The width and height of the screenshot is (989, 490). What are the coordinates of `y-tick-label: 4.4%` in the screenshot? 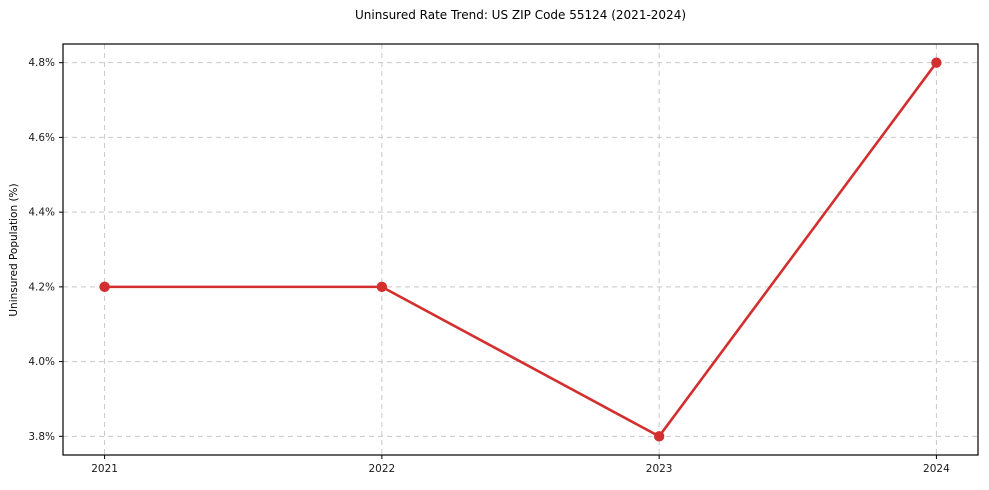 It's located at (41, 213).